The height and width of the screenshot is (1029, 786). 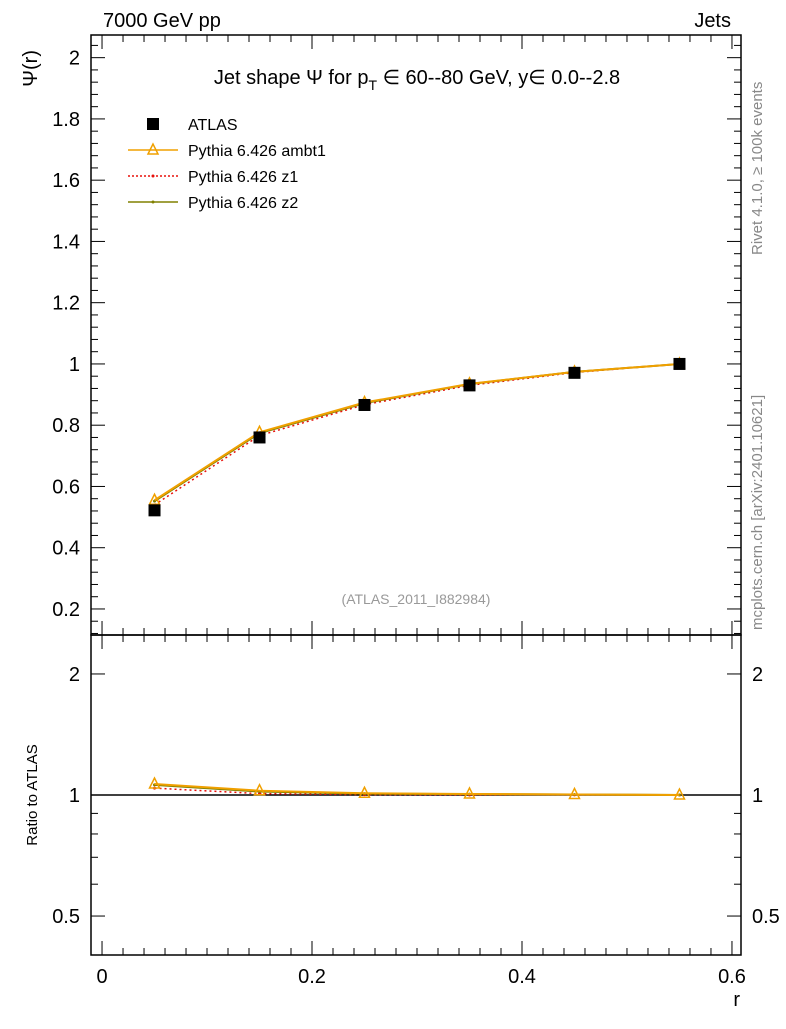 What do you see at coordinates (417, 789) in the screenshot?
I see `ratio-series-line` at bounding box center [417, 789].